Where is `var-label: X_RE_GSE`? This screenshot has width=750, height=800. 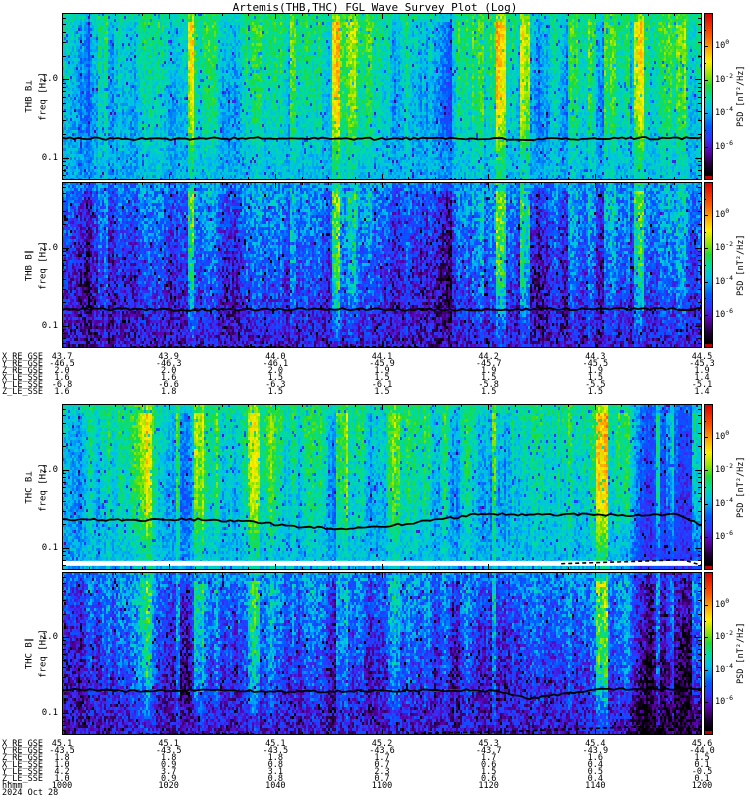 var-label: X_RE_GSE is located at coordinates (22, 744).